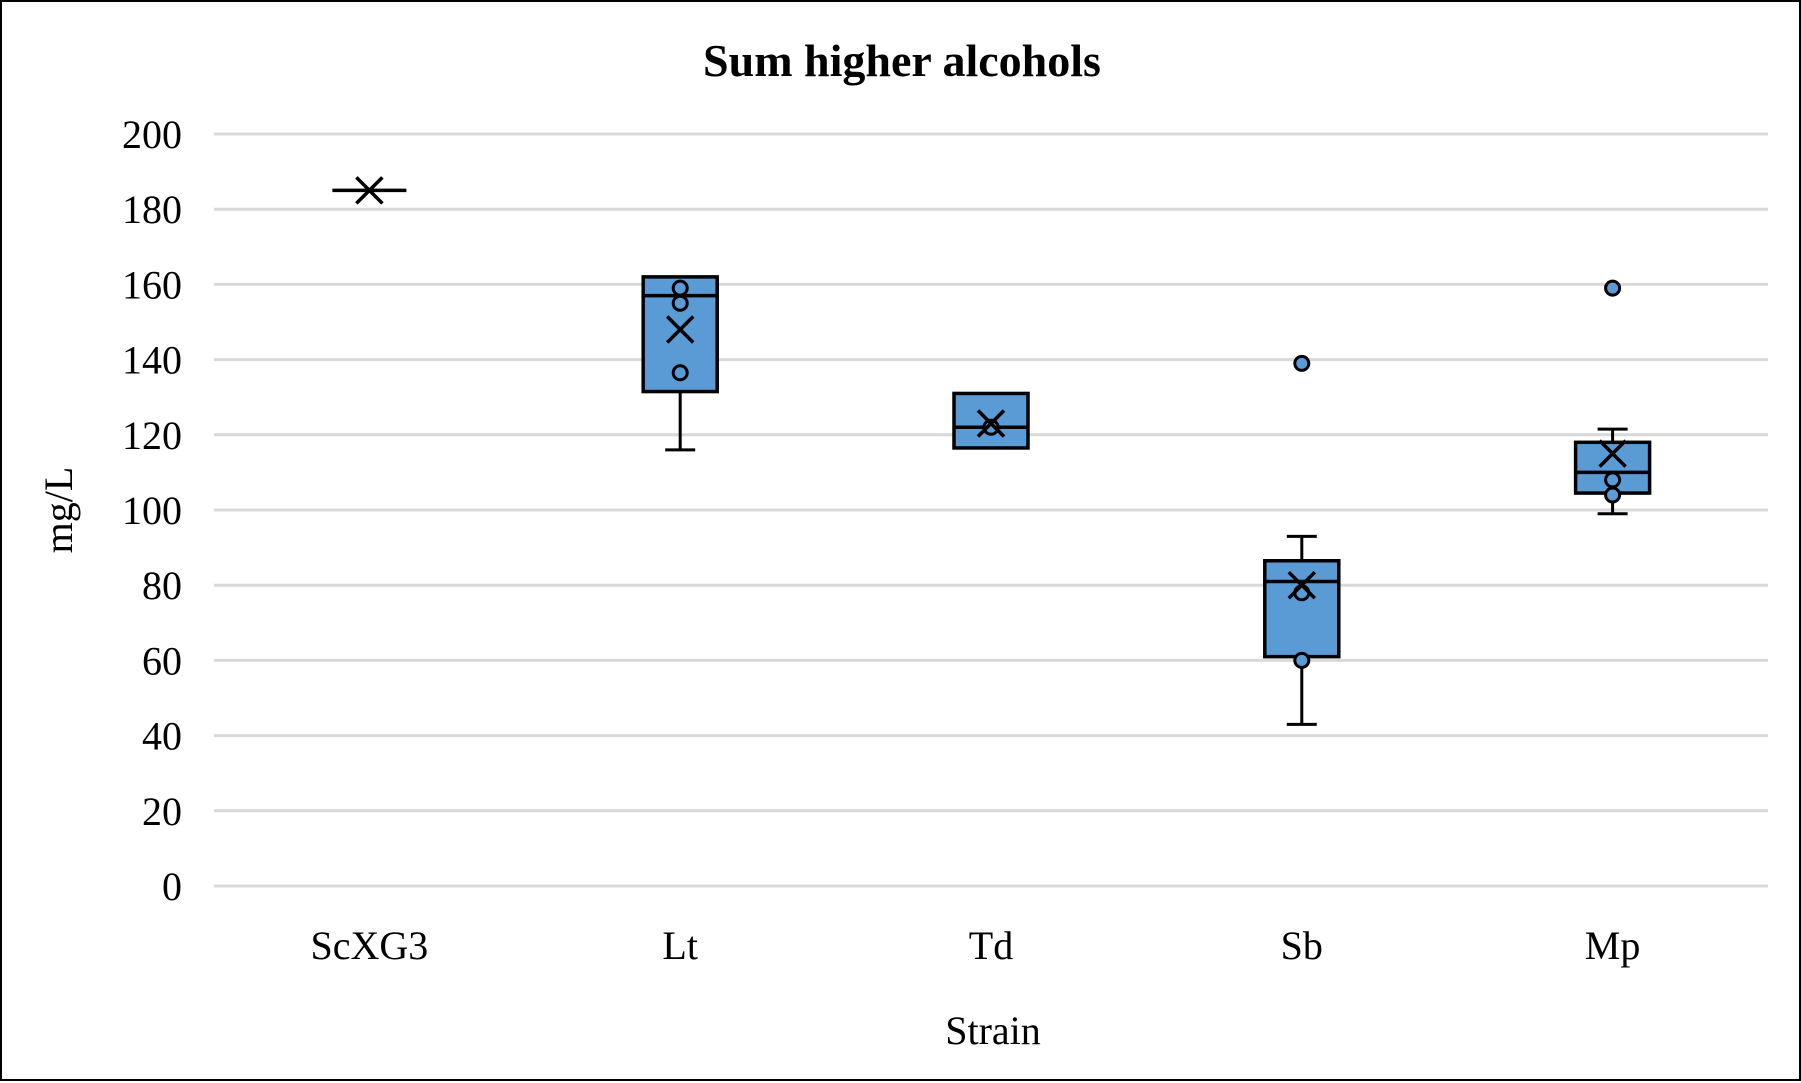 The width and height of the screenshot is (1801, 1083). I want to click on y-tick-label: 0, so click(172, 886).